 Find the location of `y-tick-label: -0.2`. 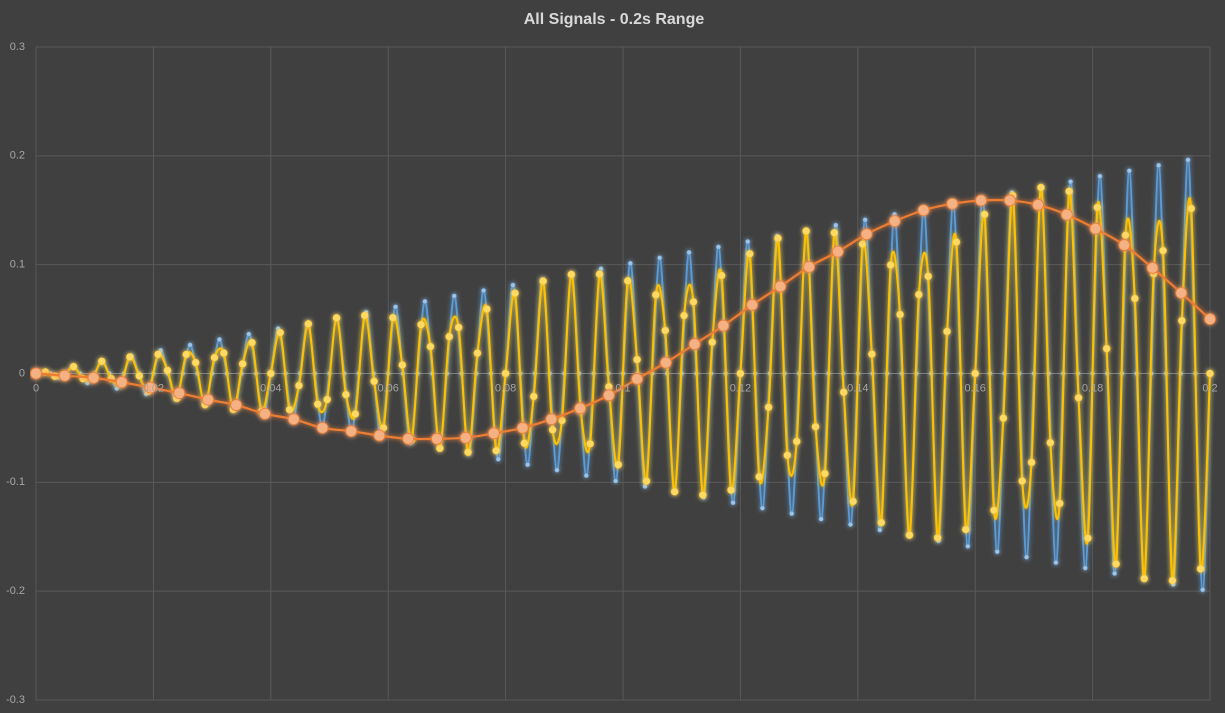

y-tick-label: -0.2 is located at coordinates (15, 591).